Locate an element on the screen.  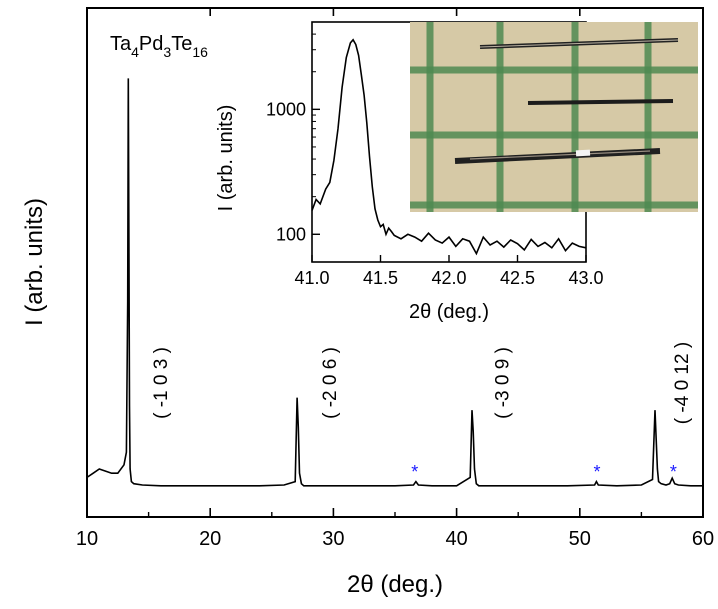
inset-x-tick-label: 41.5 is located at coordinates (380, 278).